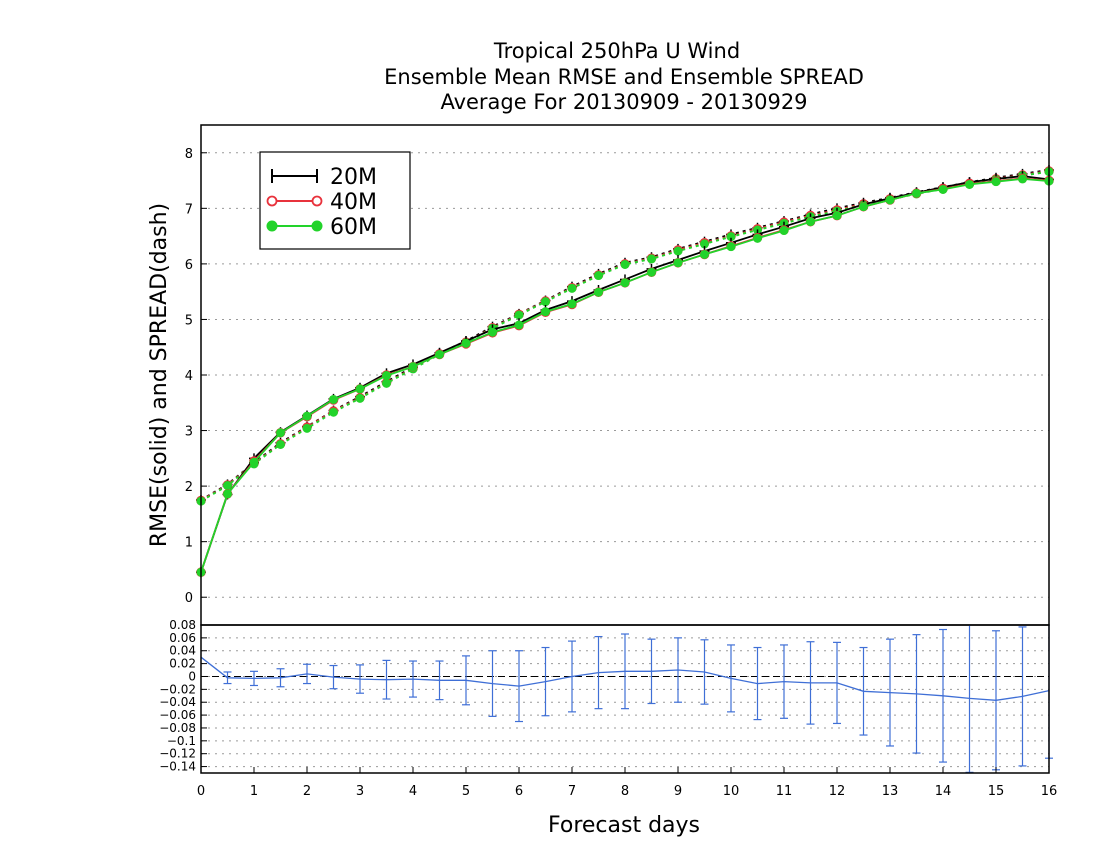  What do you see at coordinates (201, 791) in the screenshot?
I see `x-tick-label: 0` at bounding box center [201, 791].